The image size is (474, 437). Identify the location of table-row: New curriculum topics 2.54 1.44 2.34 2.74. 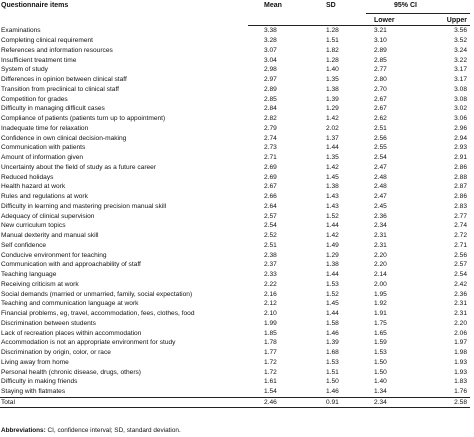
(235, 226).